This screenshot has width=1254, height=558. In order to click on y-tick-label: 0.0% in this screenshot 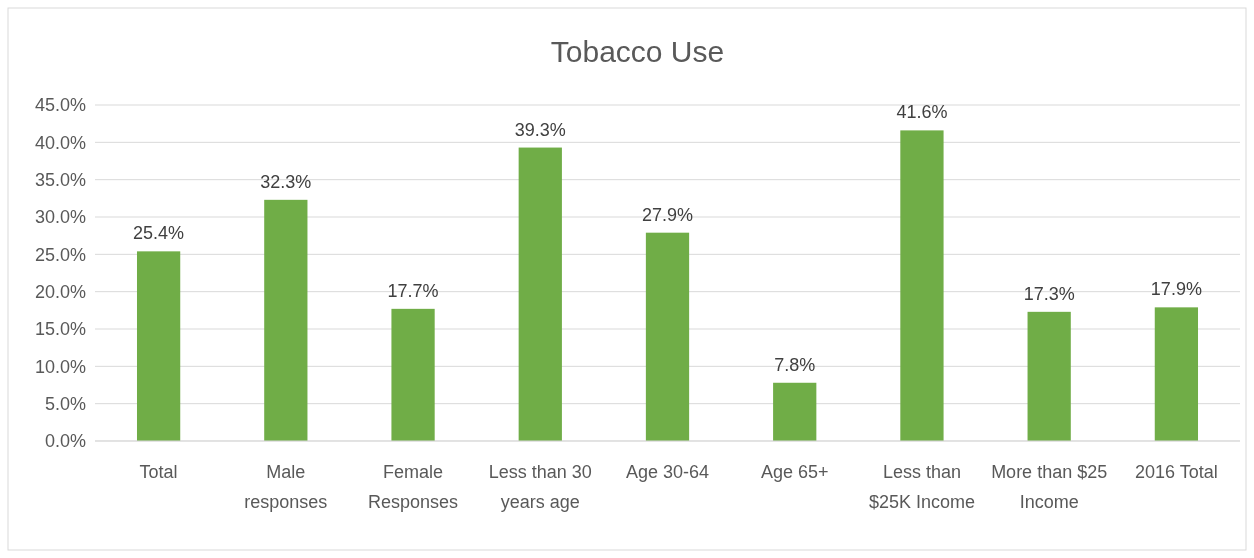, I will do `click(65, 441)`.